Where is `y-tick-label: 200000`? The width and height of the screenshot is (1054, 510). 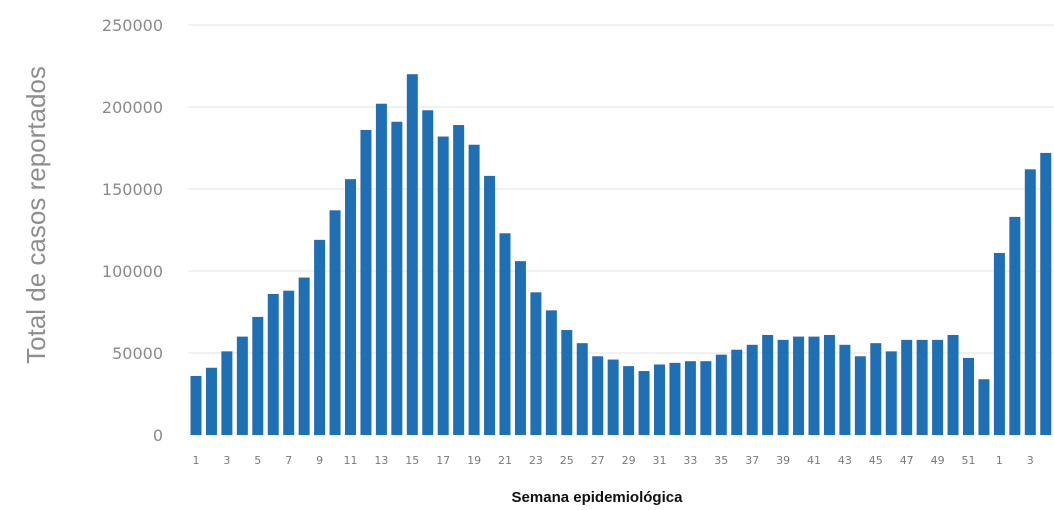 y-tick-label: 200000 is located at coordinates (132, 107).